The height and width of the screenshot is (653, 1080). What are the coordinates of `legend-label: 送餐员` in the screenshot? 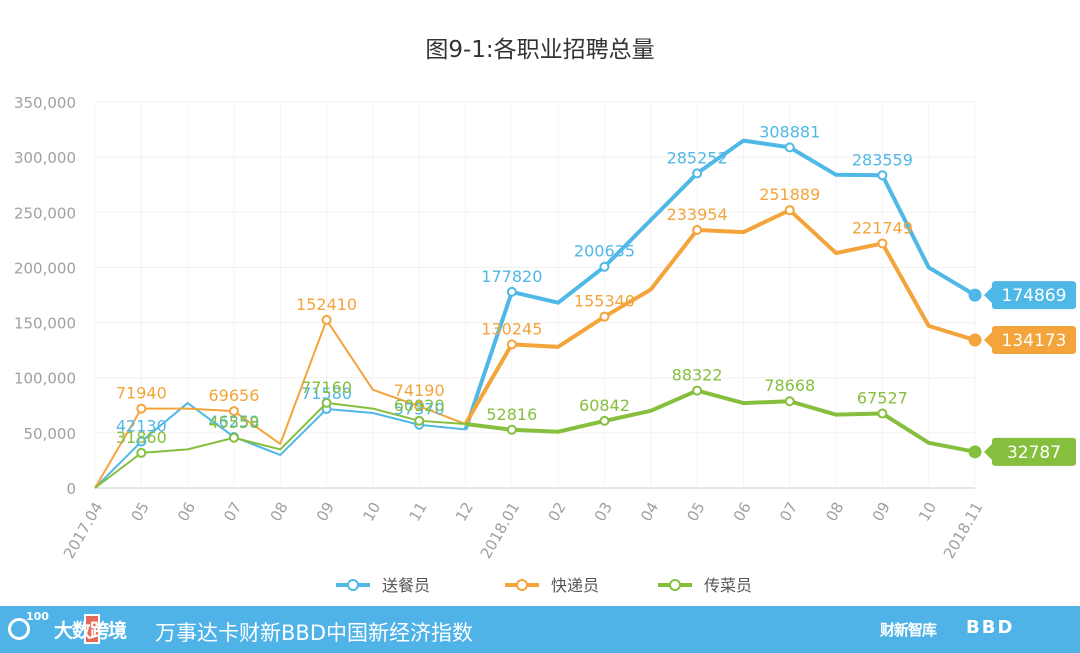 It's located at (406, 585).